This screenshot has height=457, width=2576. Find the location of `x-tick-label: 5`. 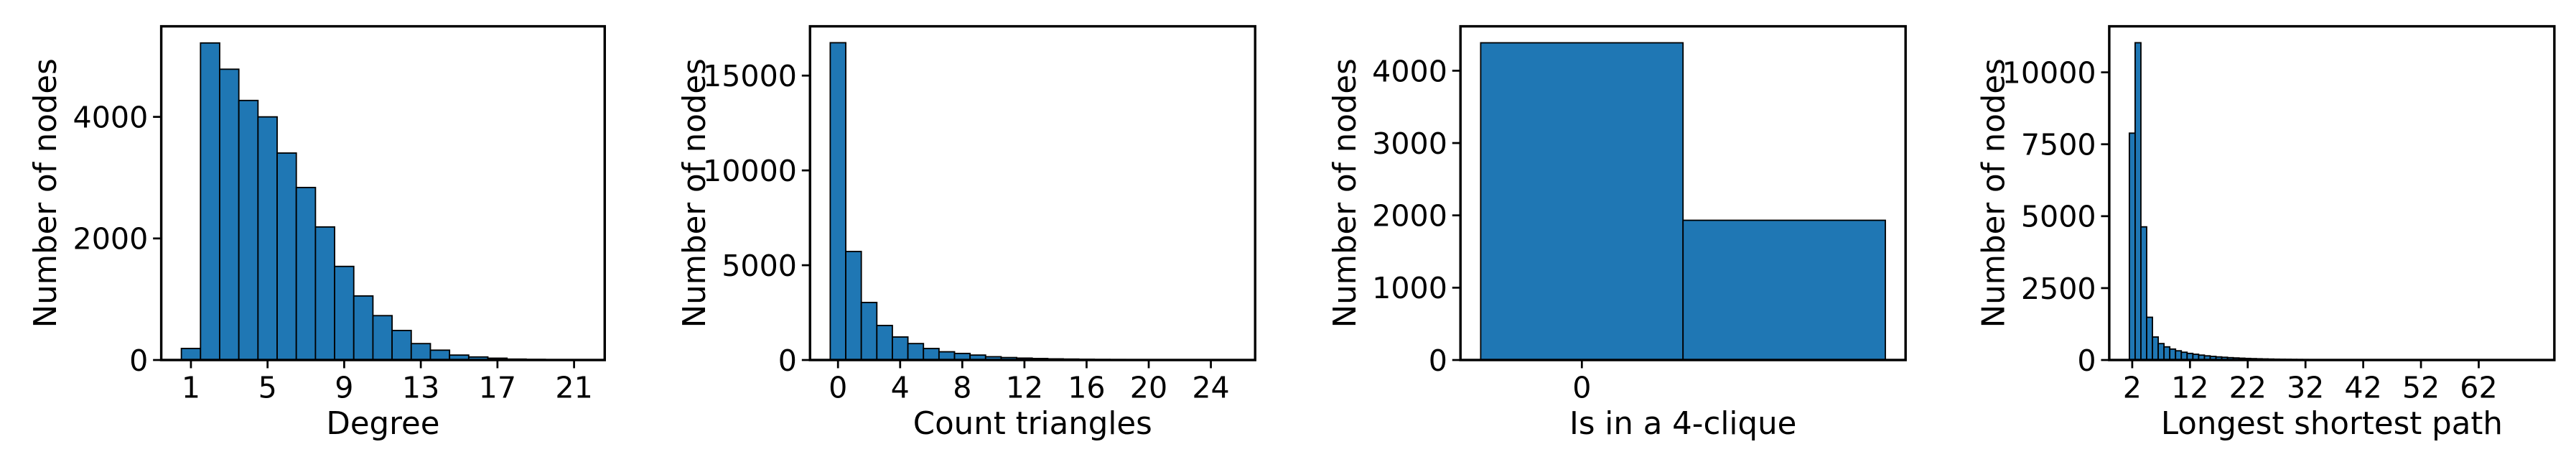

x-tick-label: 5 is located at coordinates (267, 388).